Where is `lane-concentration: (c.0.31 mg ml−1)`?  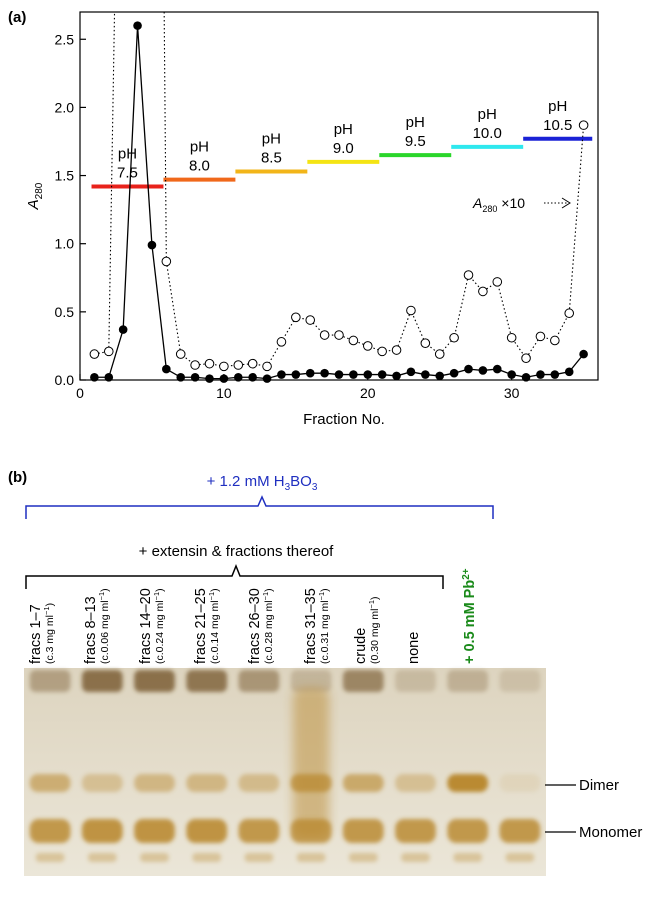 lane-concentration: (c.0.31 mg ml−1) is located at coordinates (324, 626).